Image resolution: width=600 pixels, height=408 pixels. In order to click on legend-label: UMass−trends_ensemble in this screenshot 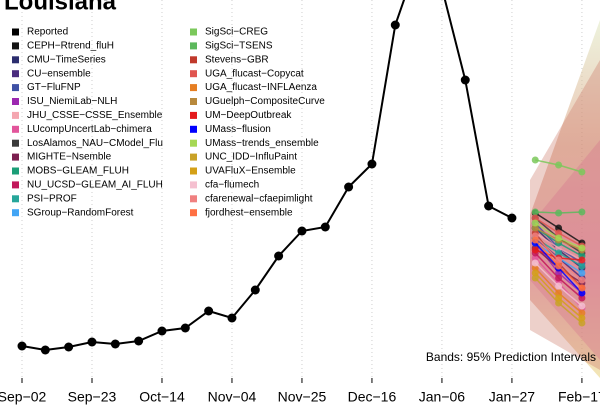, I will do `click(262, 143)`.